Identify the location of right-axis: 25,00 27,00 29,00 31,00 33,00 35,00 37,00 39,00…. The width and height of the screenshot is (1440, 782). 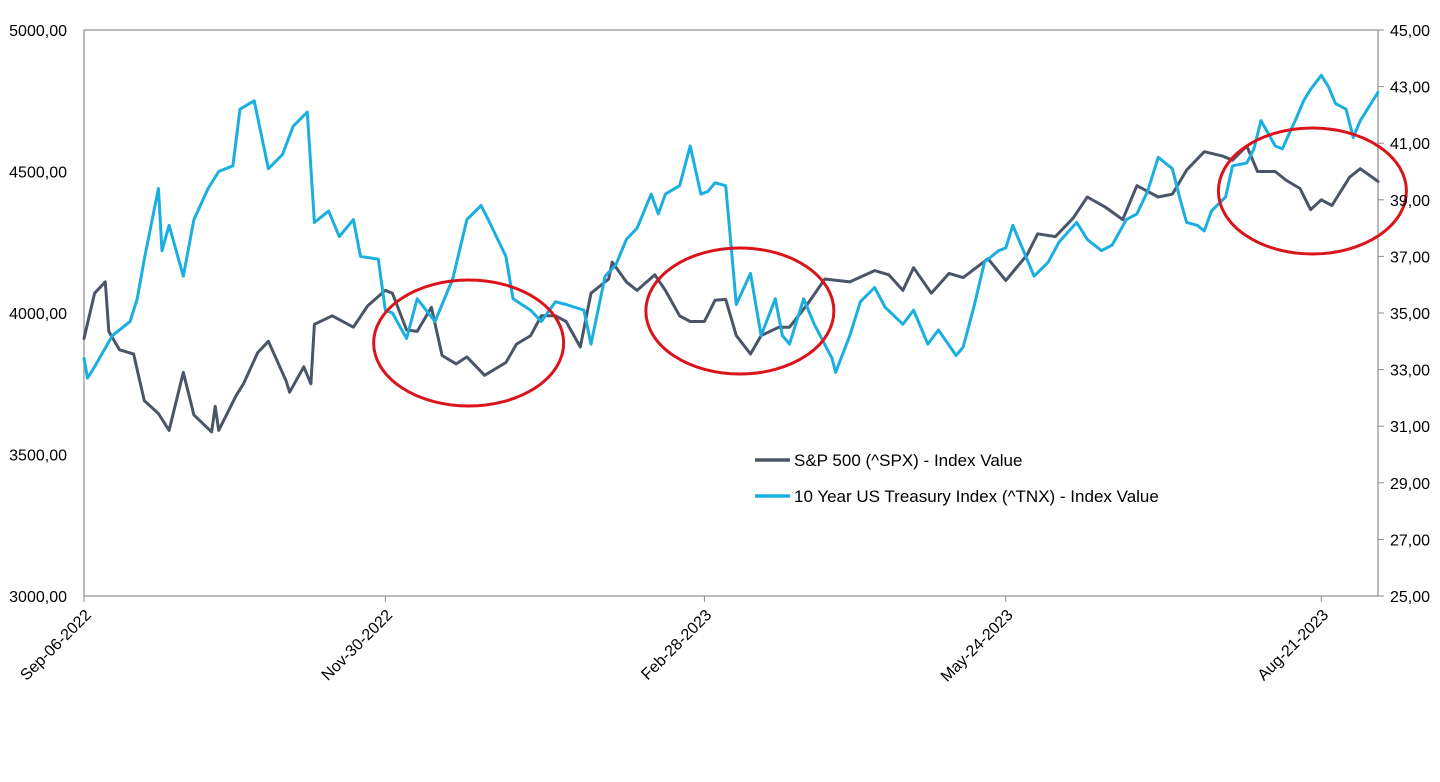
(1404, 314).